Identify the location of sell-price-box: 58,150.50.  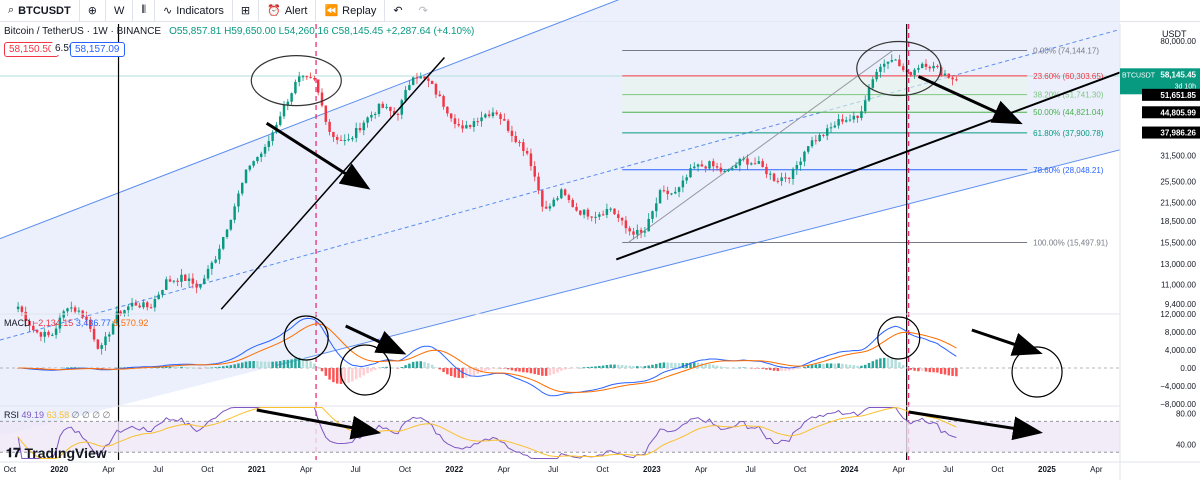
(31, 49).